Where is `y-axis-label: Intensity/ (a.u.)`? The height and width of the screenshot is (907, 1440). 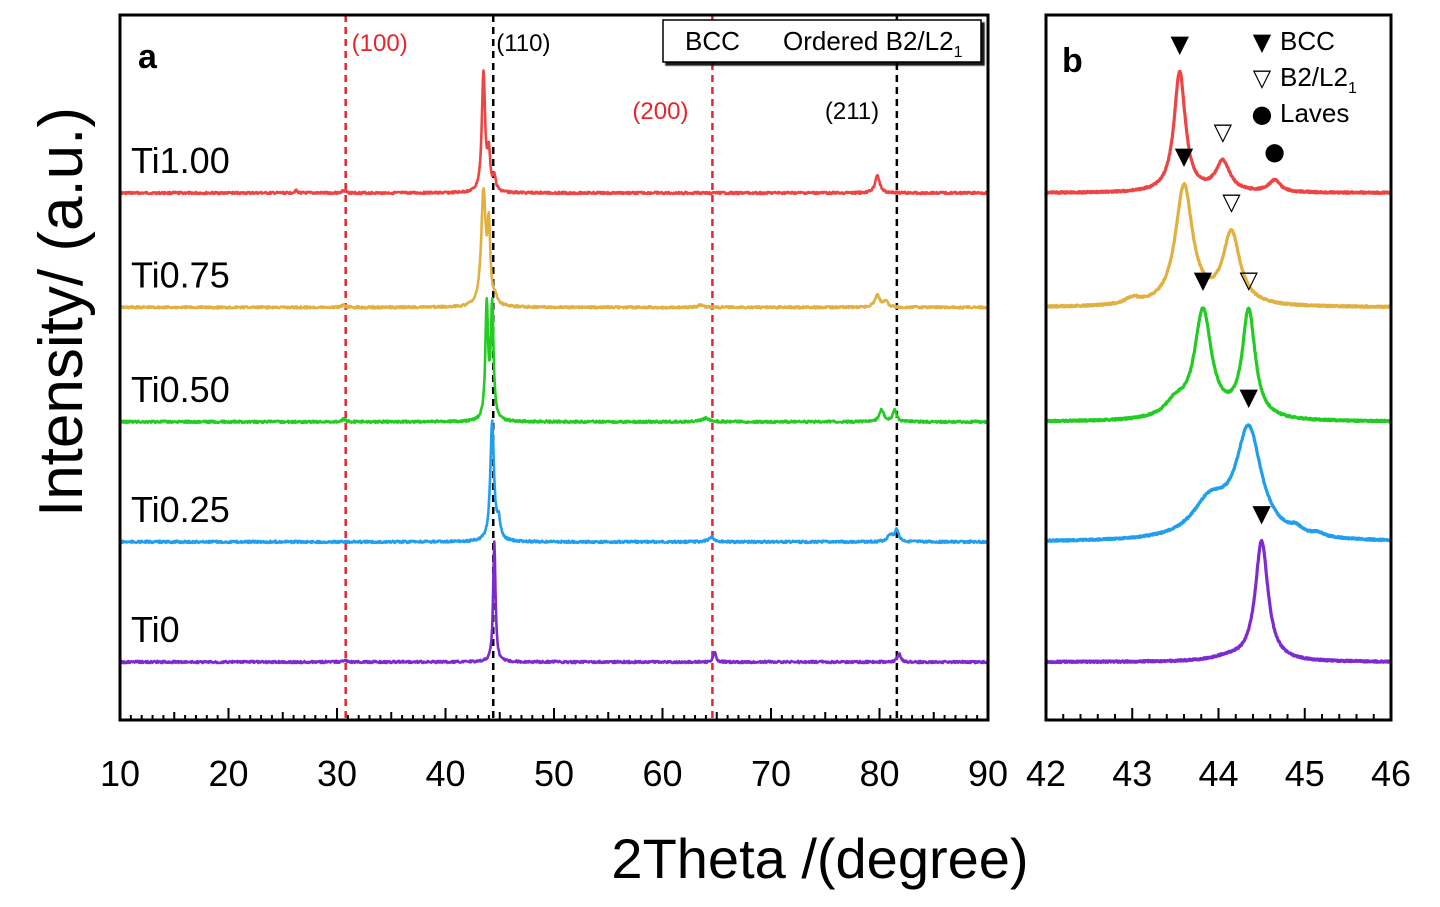 y-axis-label: Intensity/ (a.u.) is located at coordinates (61, 312).